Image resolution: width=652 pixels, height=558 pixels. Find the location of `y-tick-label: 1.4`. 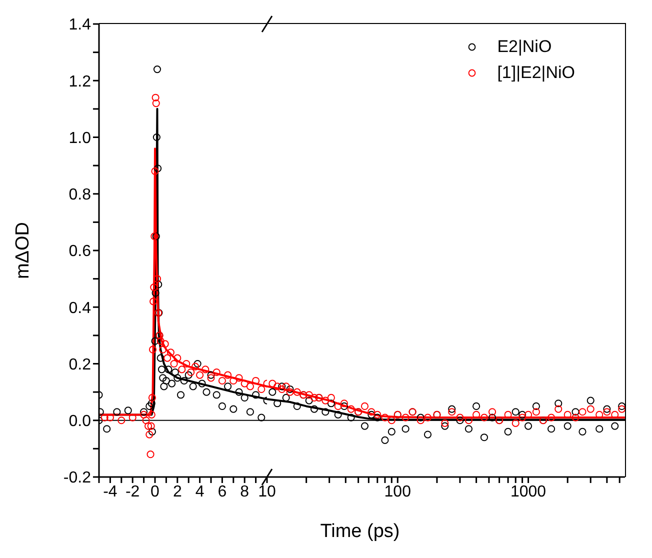

y-tick-label: 1.4 is located at coordinates (80, 25).